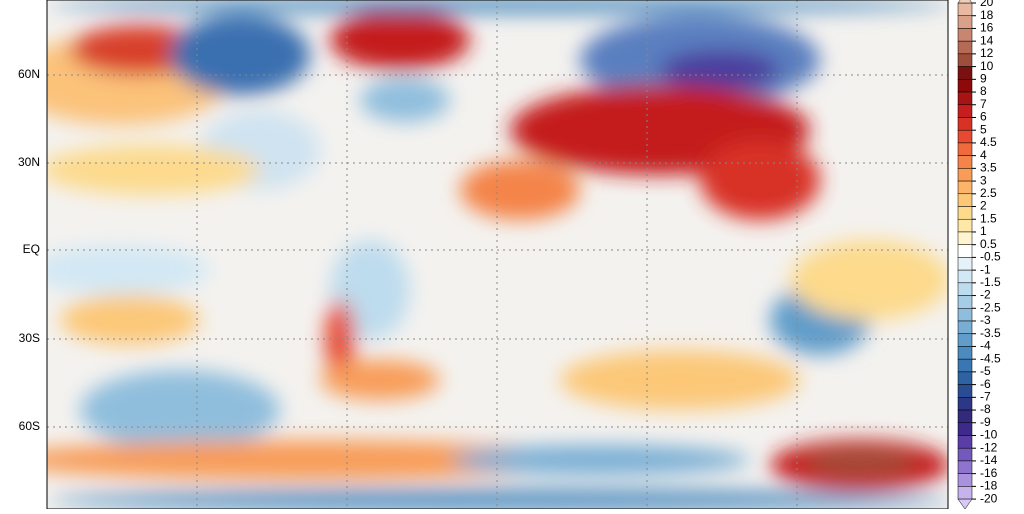 The height and width of the screenshot is (514, 1024). I want to click on latitude-label: 60N, so click(29, 74).